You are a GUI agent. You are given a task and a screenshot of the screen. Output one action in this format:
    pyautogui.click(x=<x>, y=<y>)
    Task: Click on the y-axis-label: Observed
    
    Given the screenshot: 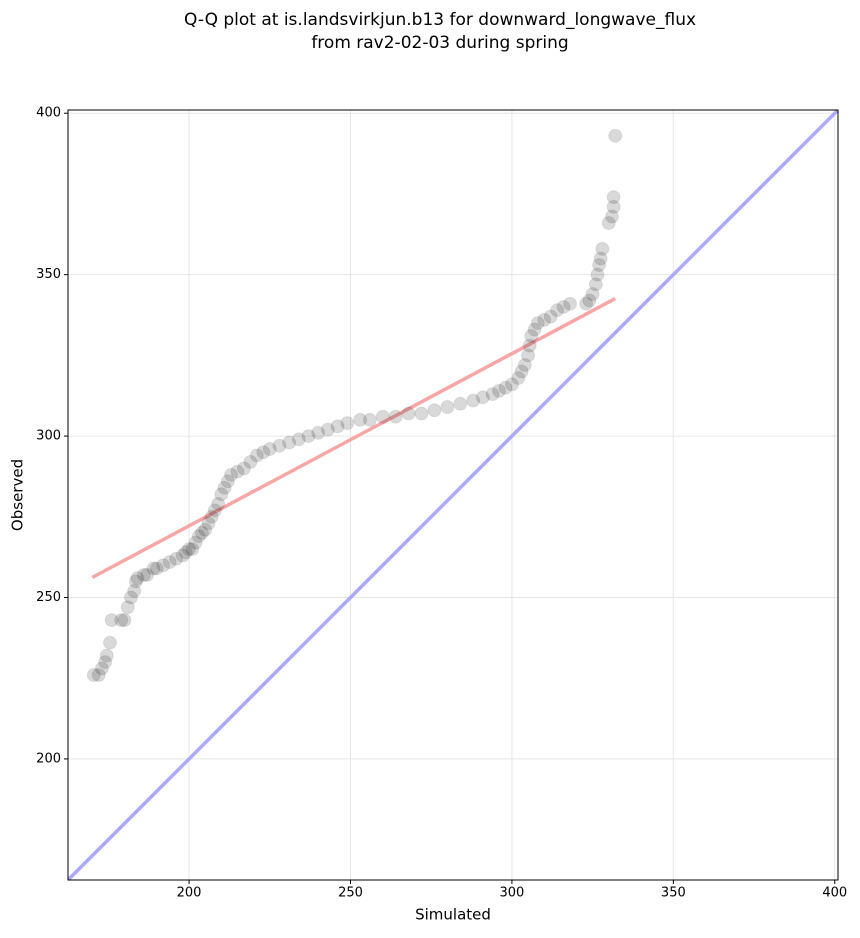 What is the action you would take?
    pyautogui.click(x=18, y=495)
    